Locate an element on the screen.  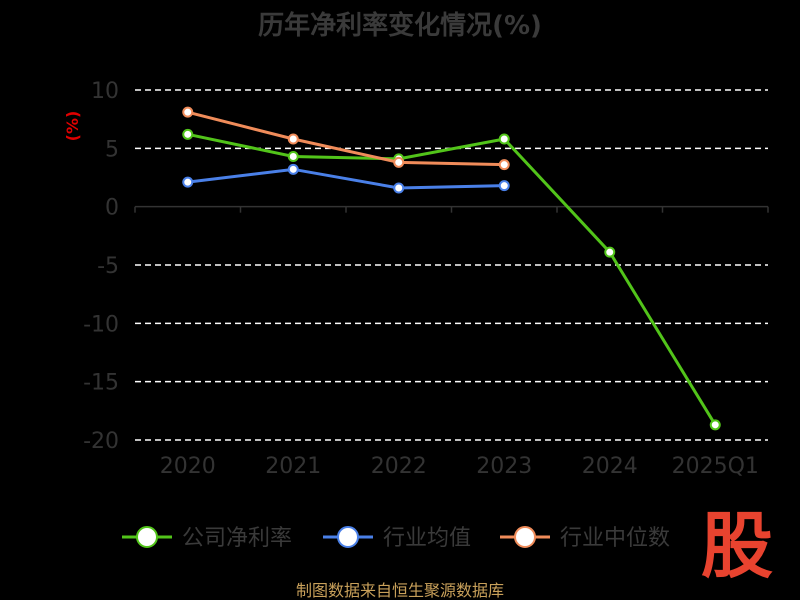
y-tick-label: 0 is located at coordinates (112, 208).